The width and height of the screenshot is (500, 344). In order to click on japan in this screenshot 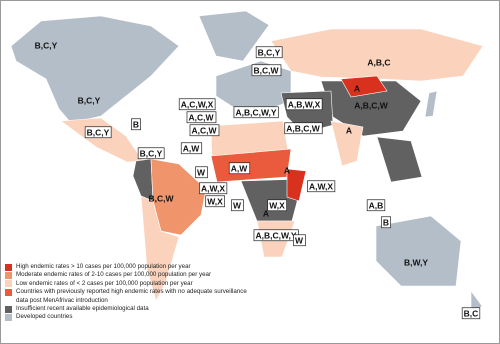, I will do `click(431, 104)`.